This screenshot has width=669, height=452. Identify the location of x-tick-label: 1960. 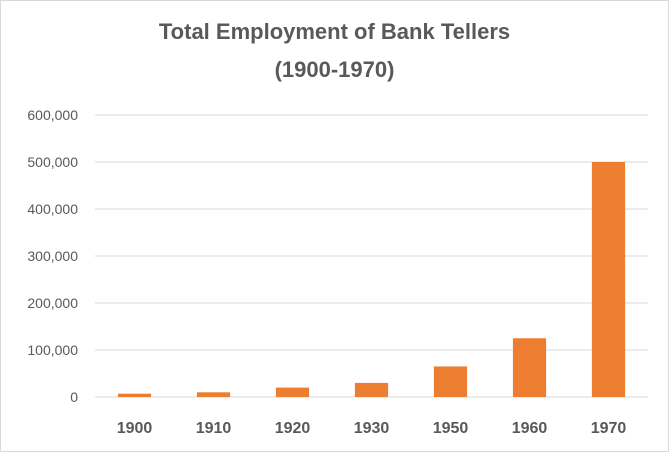
(530, 428).